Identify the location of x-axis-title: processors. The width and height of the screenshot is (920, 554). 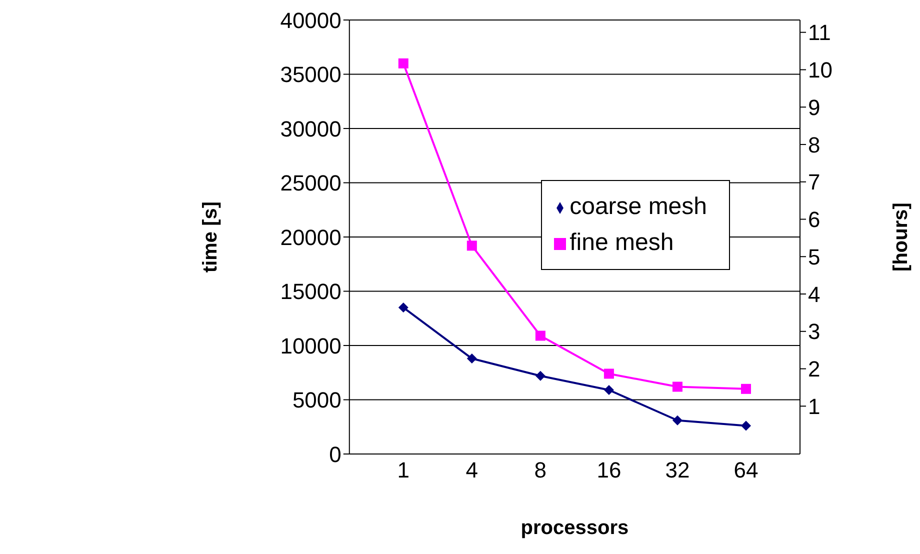
(574, 528).